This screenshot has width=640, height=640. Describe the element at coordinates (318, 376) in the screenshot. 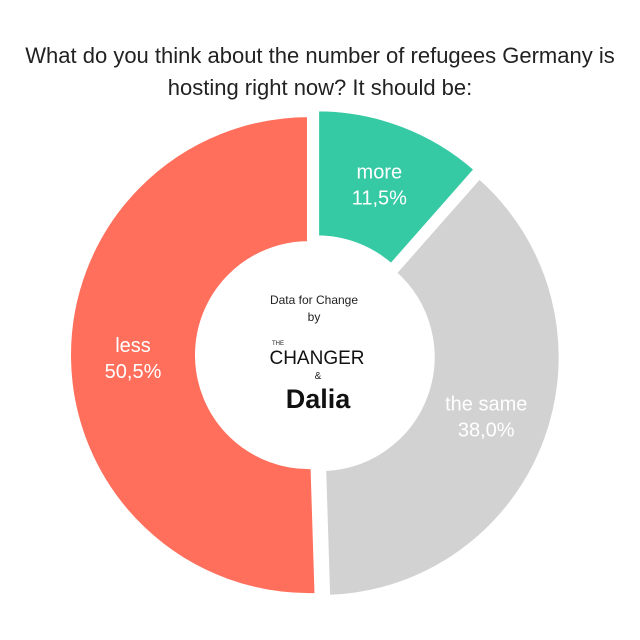

I see `logo-ampersand: &` at that location.